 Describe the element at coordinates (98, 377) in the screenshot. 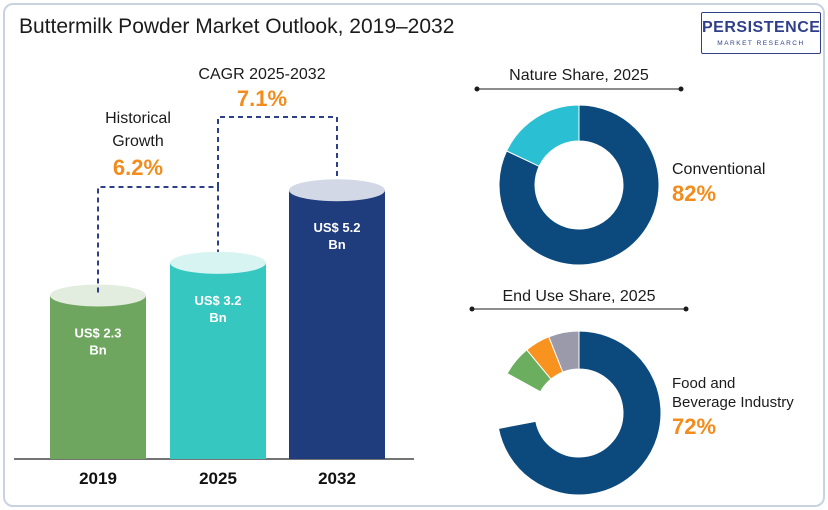

I see `bar-2019` at that location.